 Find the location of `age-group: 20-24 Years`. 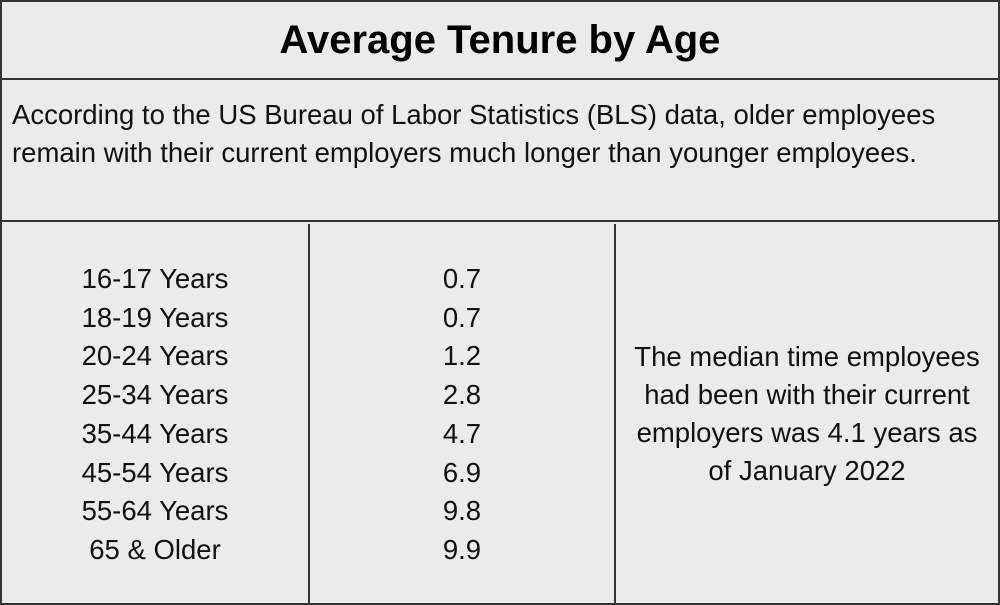

age-group: 20-24 Years is located at coordinates (155, 356).